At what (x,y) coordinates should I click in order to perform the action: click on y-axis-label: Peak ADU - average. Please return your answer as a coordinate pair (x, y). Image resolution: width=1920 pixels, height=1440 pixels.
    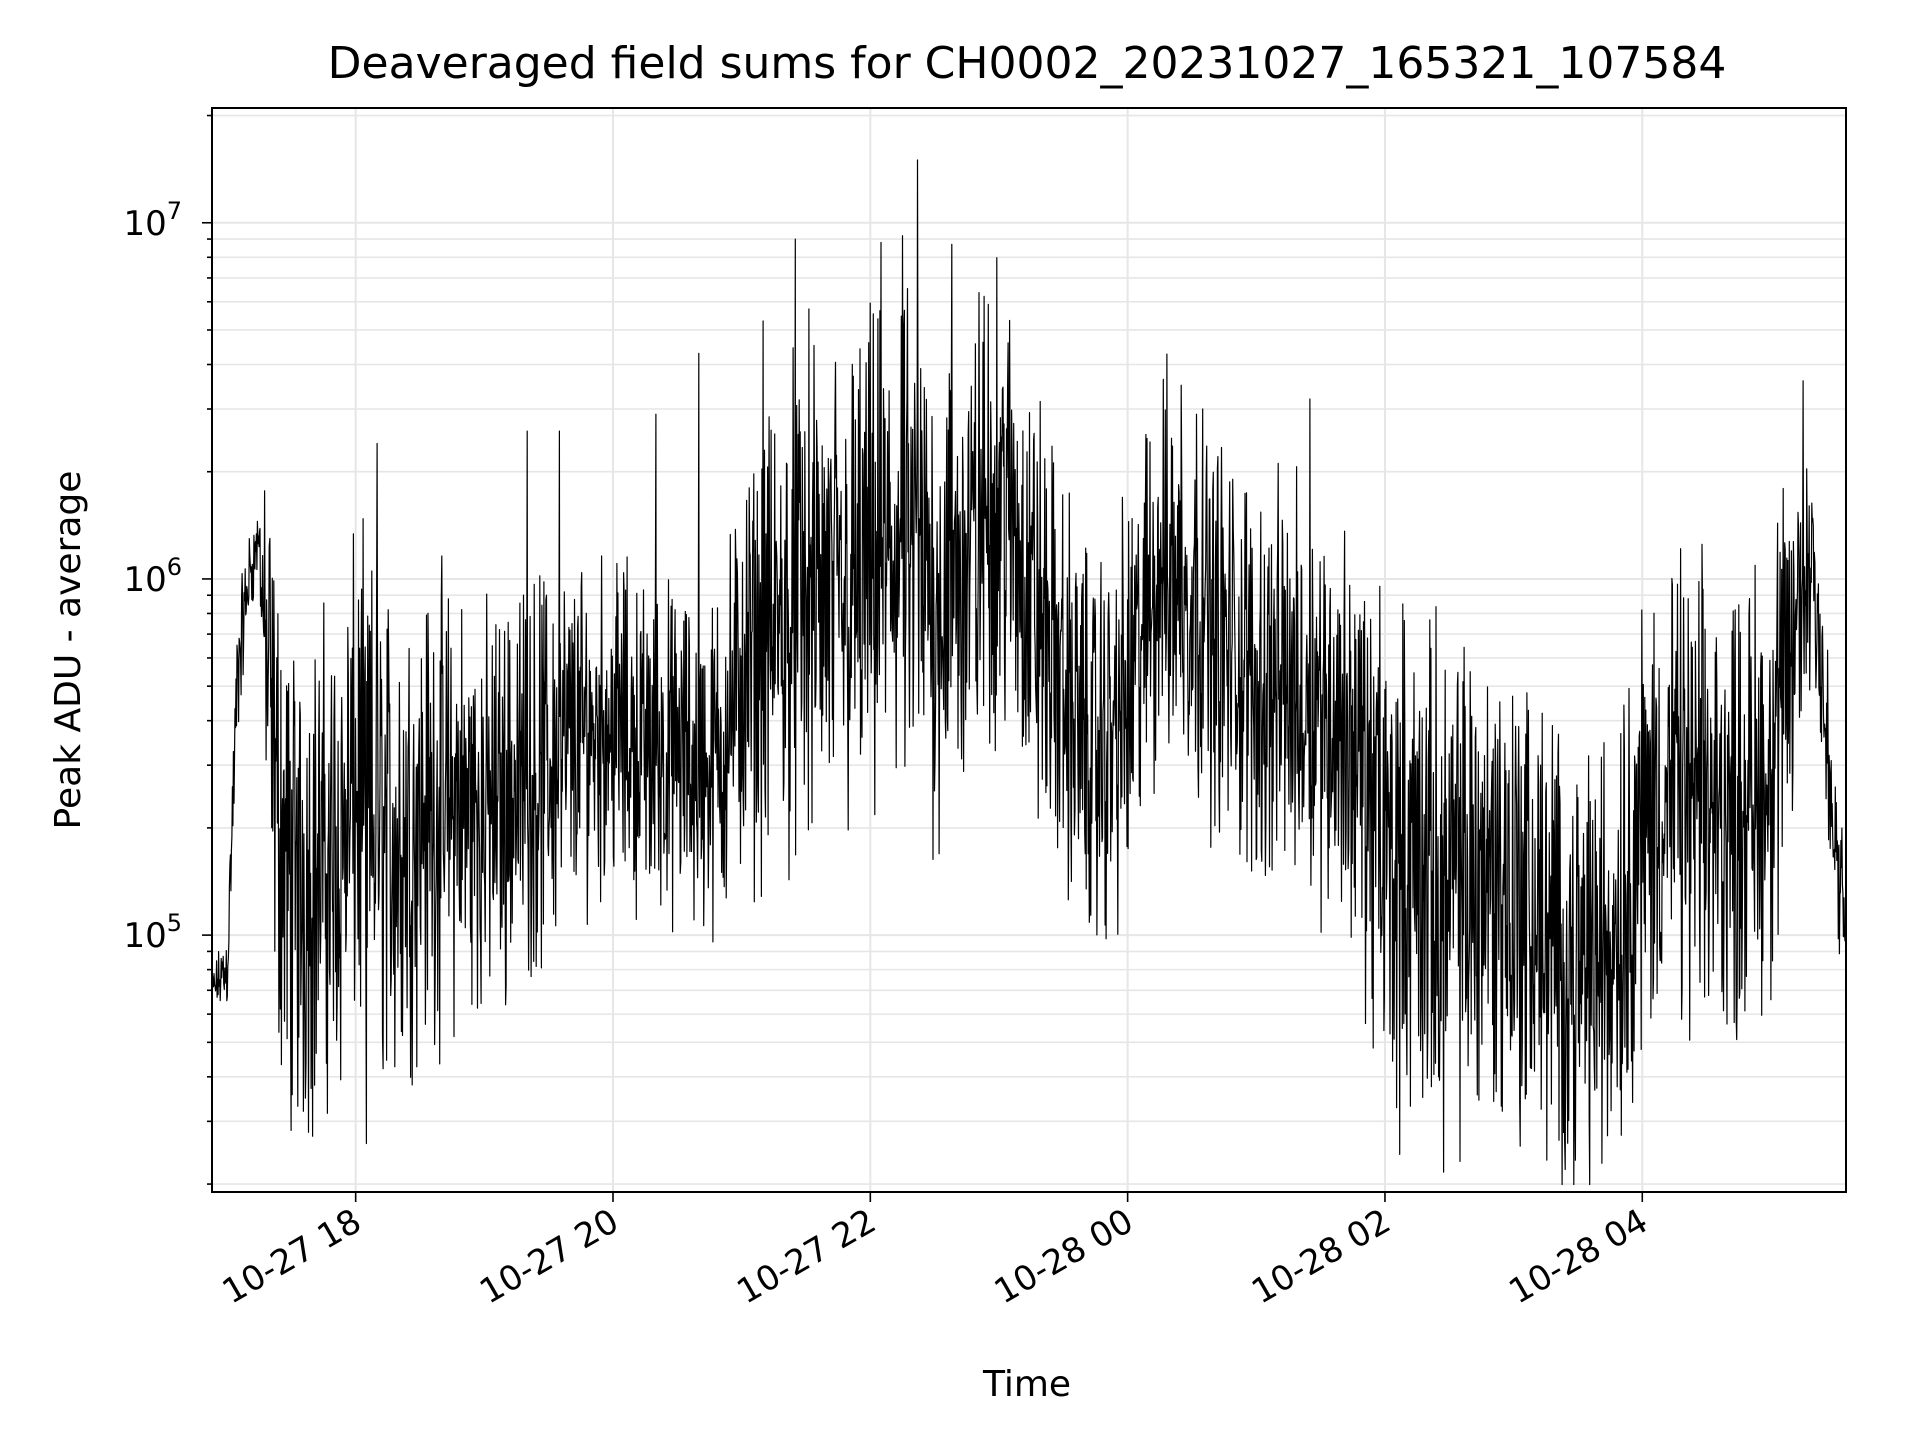
    Looking at the image, I should click on (68, 650).